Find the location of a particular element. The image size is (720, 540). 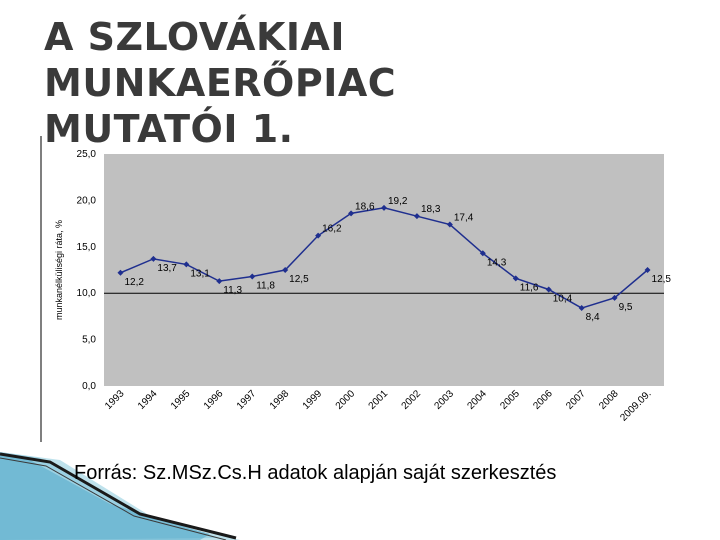

x-tick-label: 1999 is located at coordinates (313, 400).